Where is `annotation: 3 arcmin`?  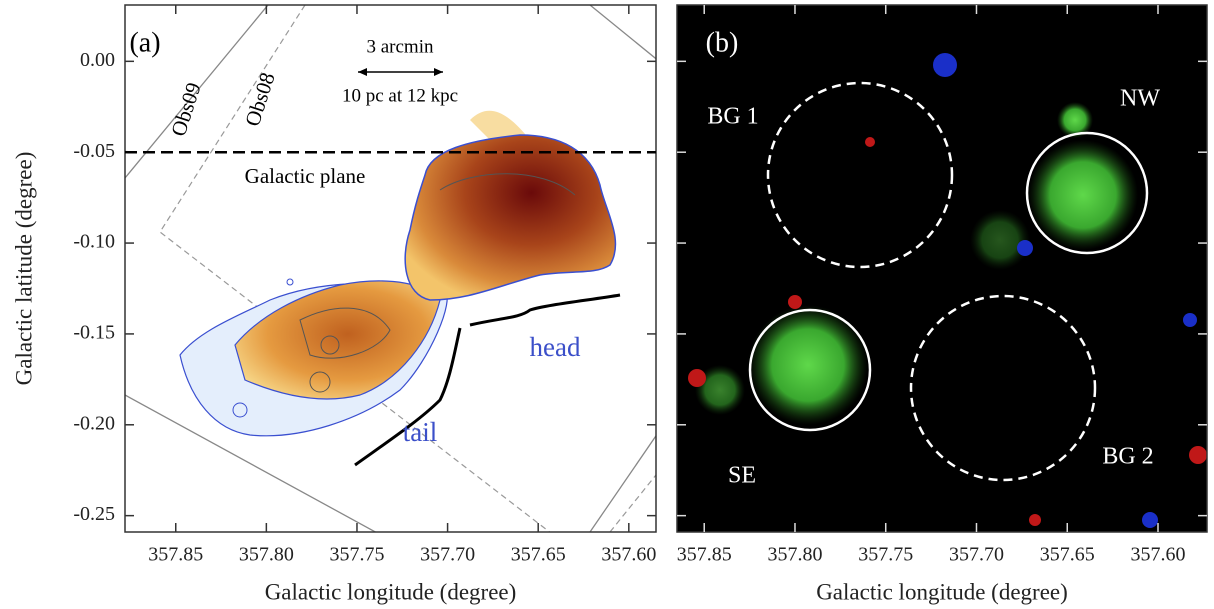 annotation: 3 arcmin is located at coordinates (400, 46).